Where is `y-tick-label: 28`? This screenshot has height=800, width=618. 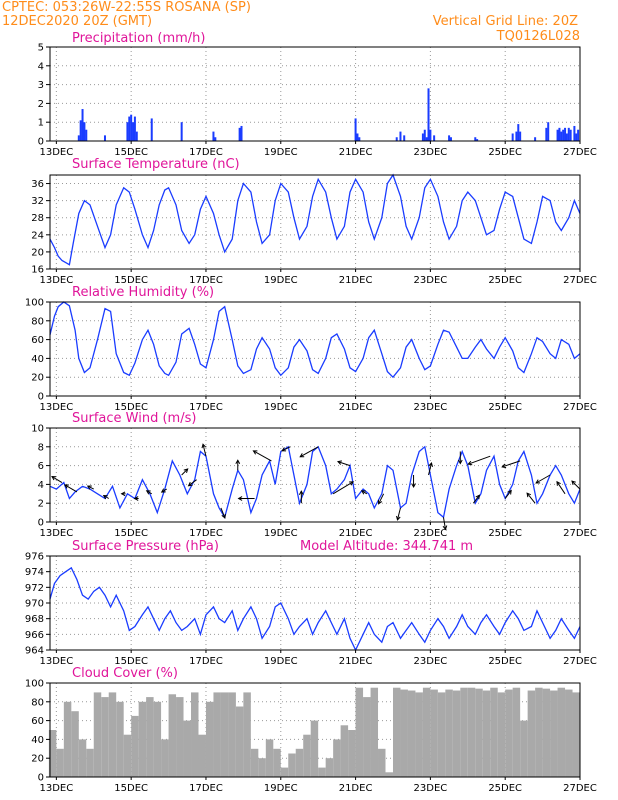
y-tick-label: 28 is located at coordinates (37, 218).